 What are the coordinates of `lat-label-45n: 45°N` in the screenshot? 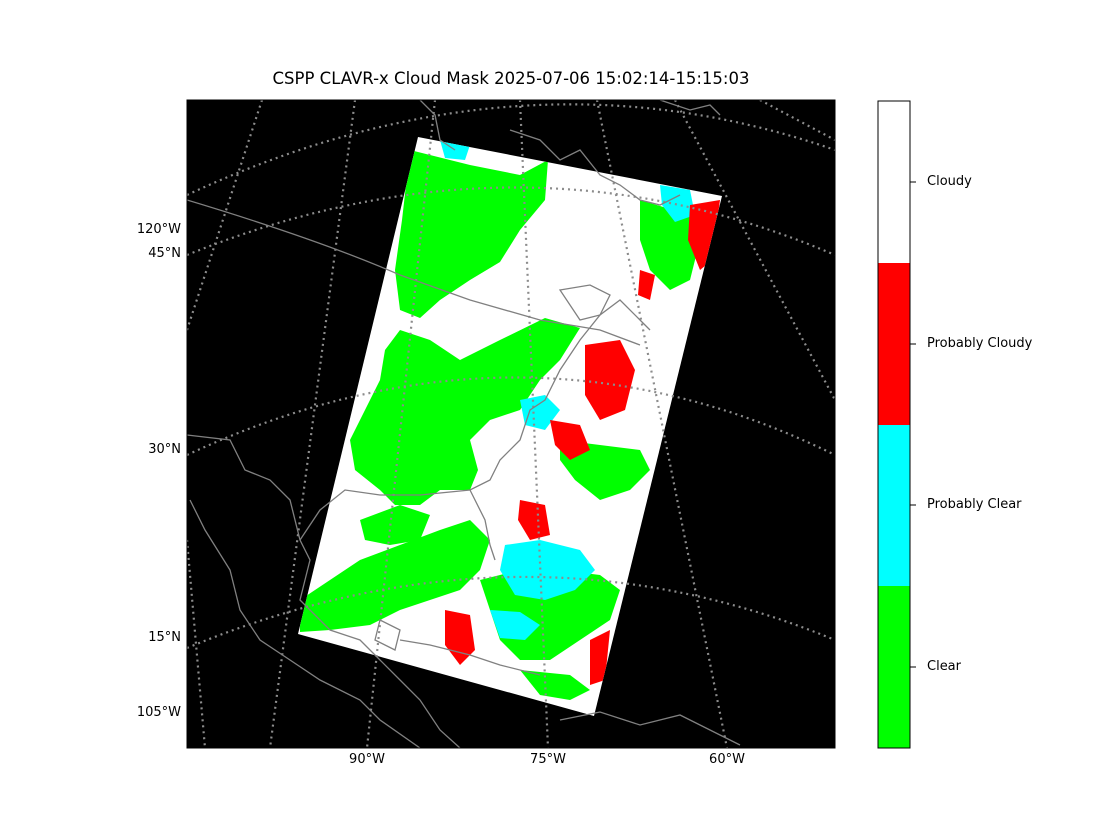 It's located at (164, 253).